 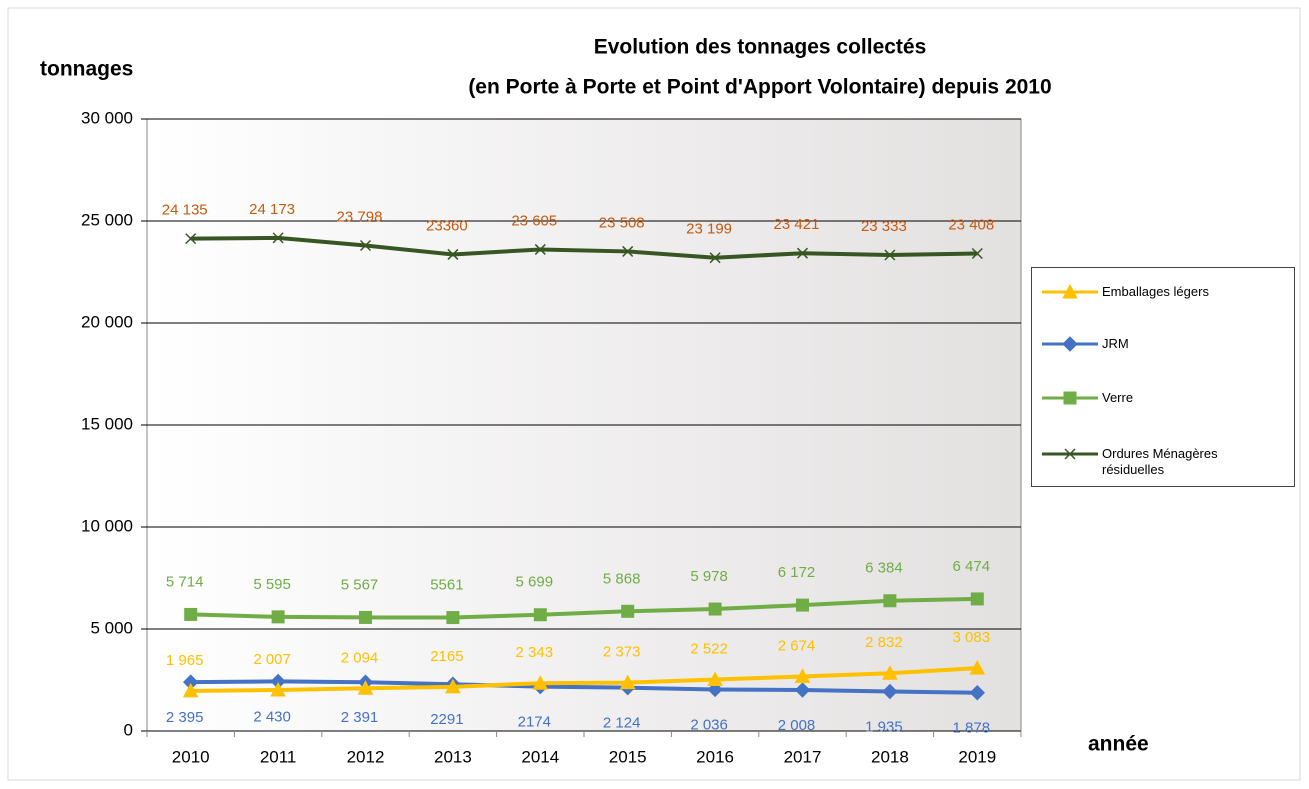 I want to click on data-label: 23 333, so click(x=884, y=226).